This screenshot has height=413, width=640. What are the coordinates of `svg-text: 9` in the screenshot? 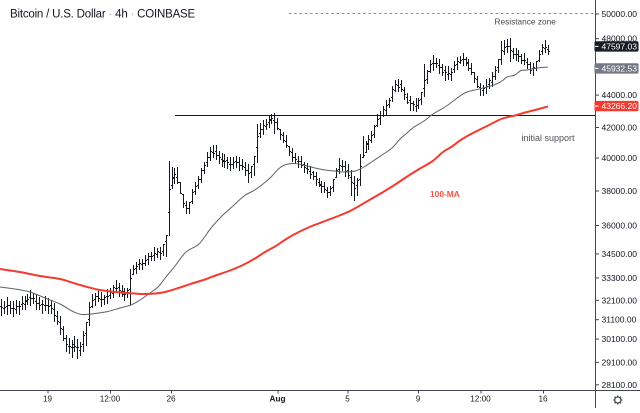 It's located at (418, 398).